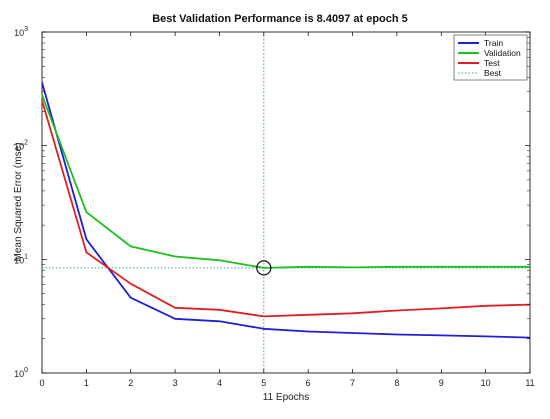 The image size is (550, 419). What do you see at coordinates (21, 259) in the screenshot?
I see `y-tick-label: 10¹` at bounding box center [21, 259].